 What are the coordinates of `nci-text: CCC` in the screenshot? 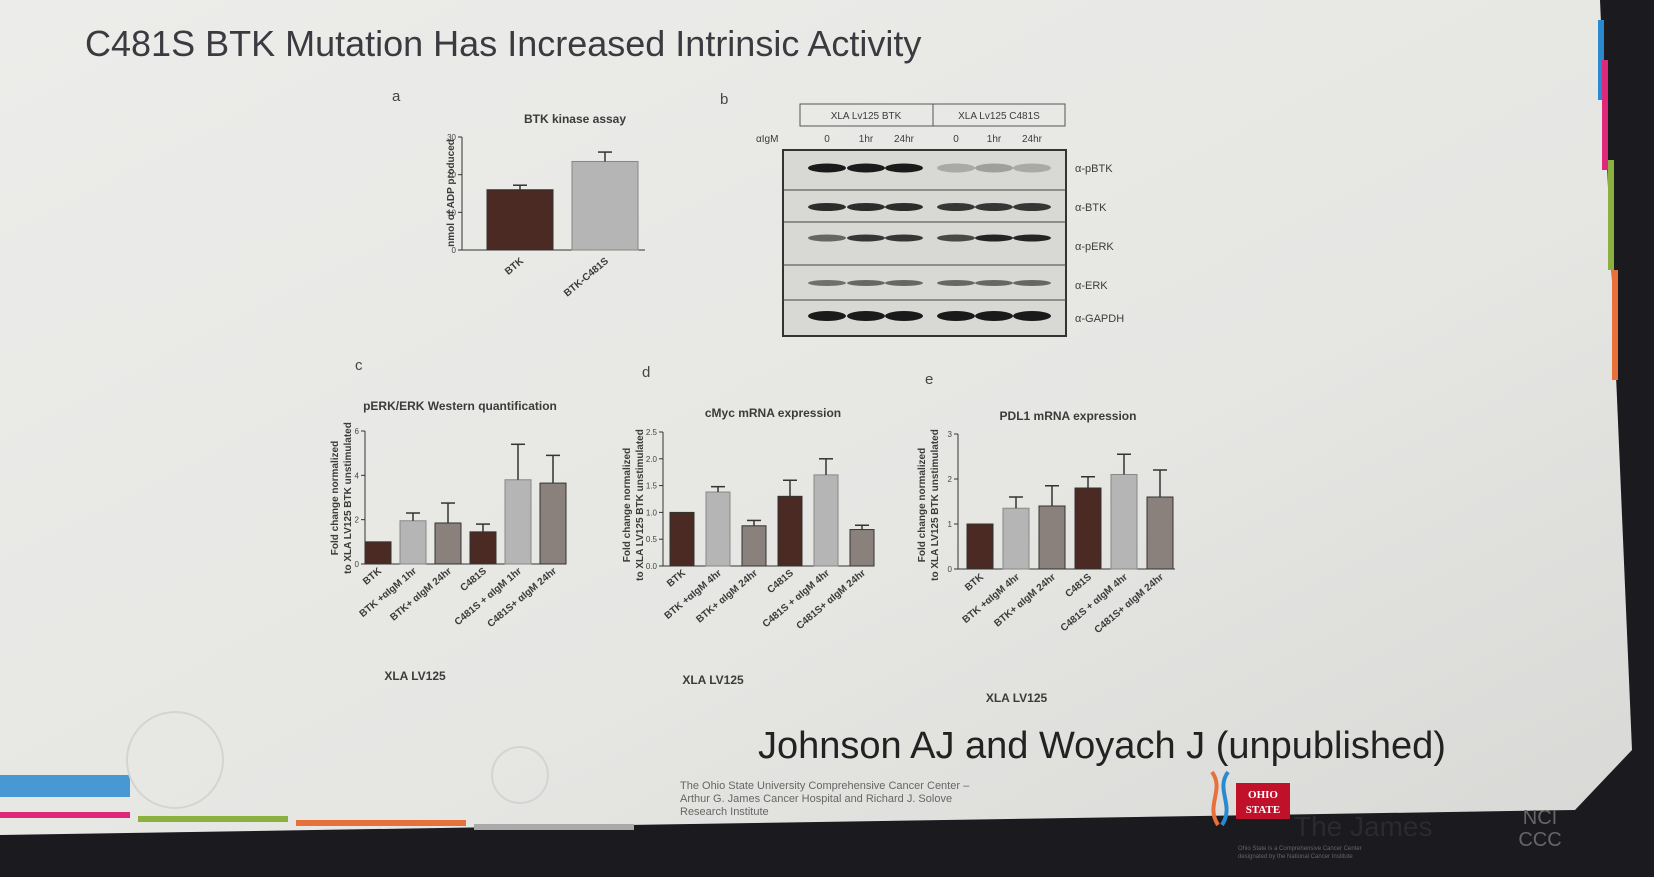 It's located at (1539, 840).